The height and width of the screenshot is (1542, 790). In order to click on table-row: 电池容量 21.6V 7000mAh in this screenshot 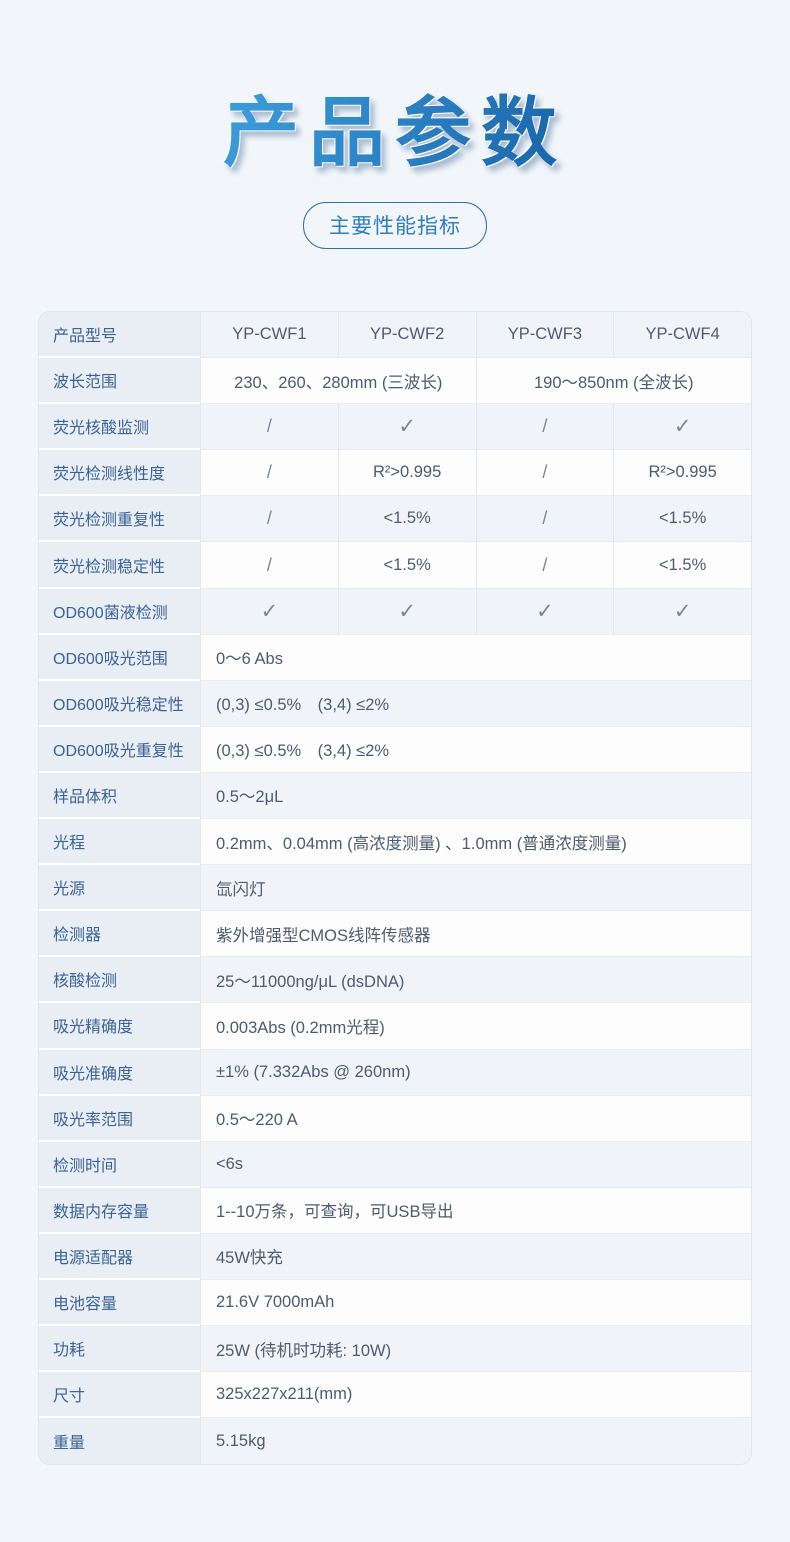, I will do `click(395, 1303)`.